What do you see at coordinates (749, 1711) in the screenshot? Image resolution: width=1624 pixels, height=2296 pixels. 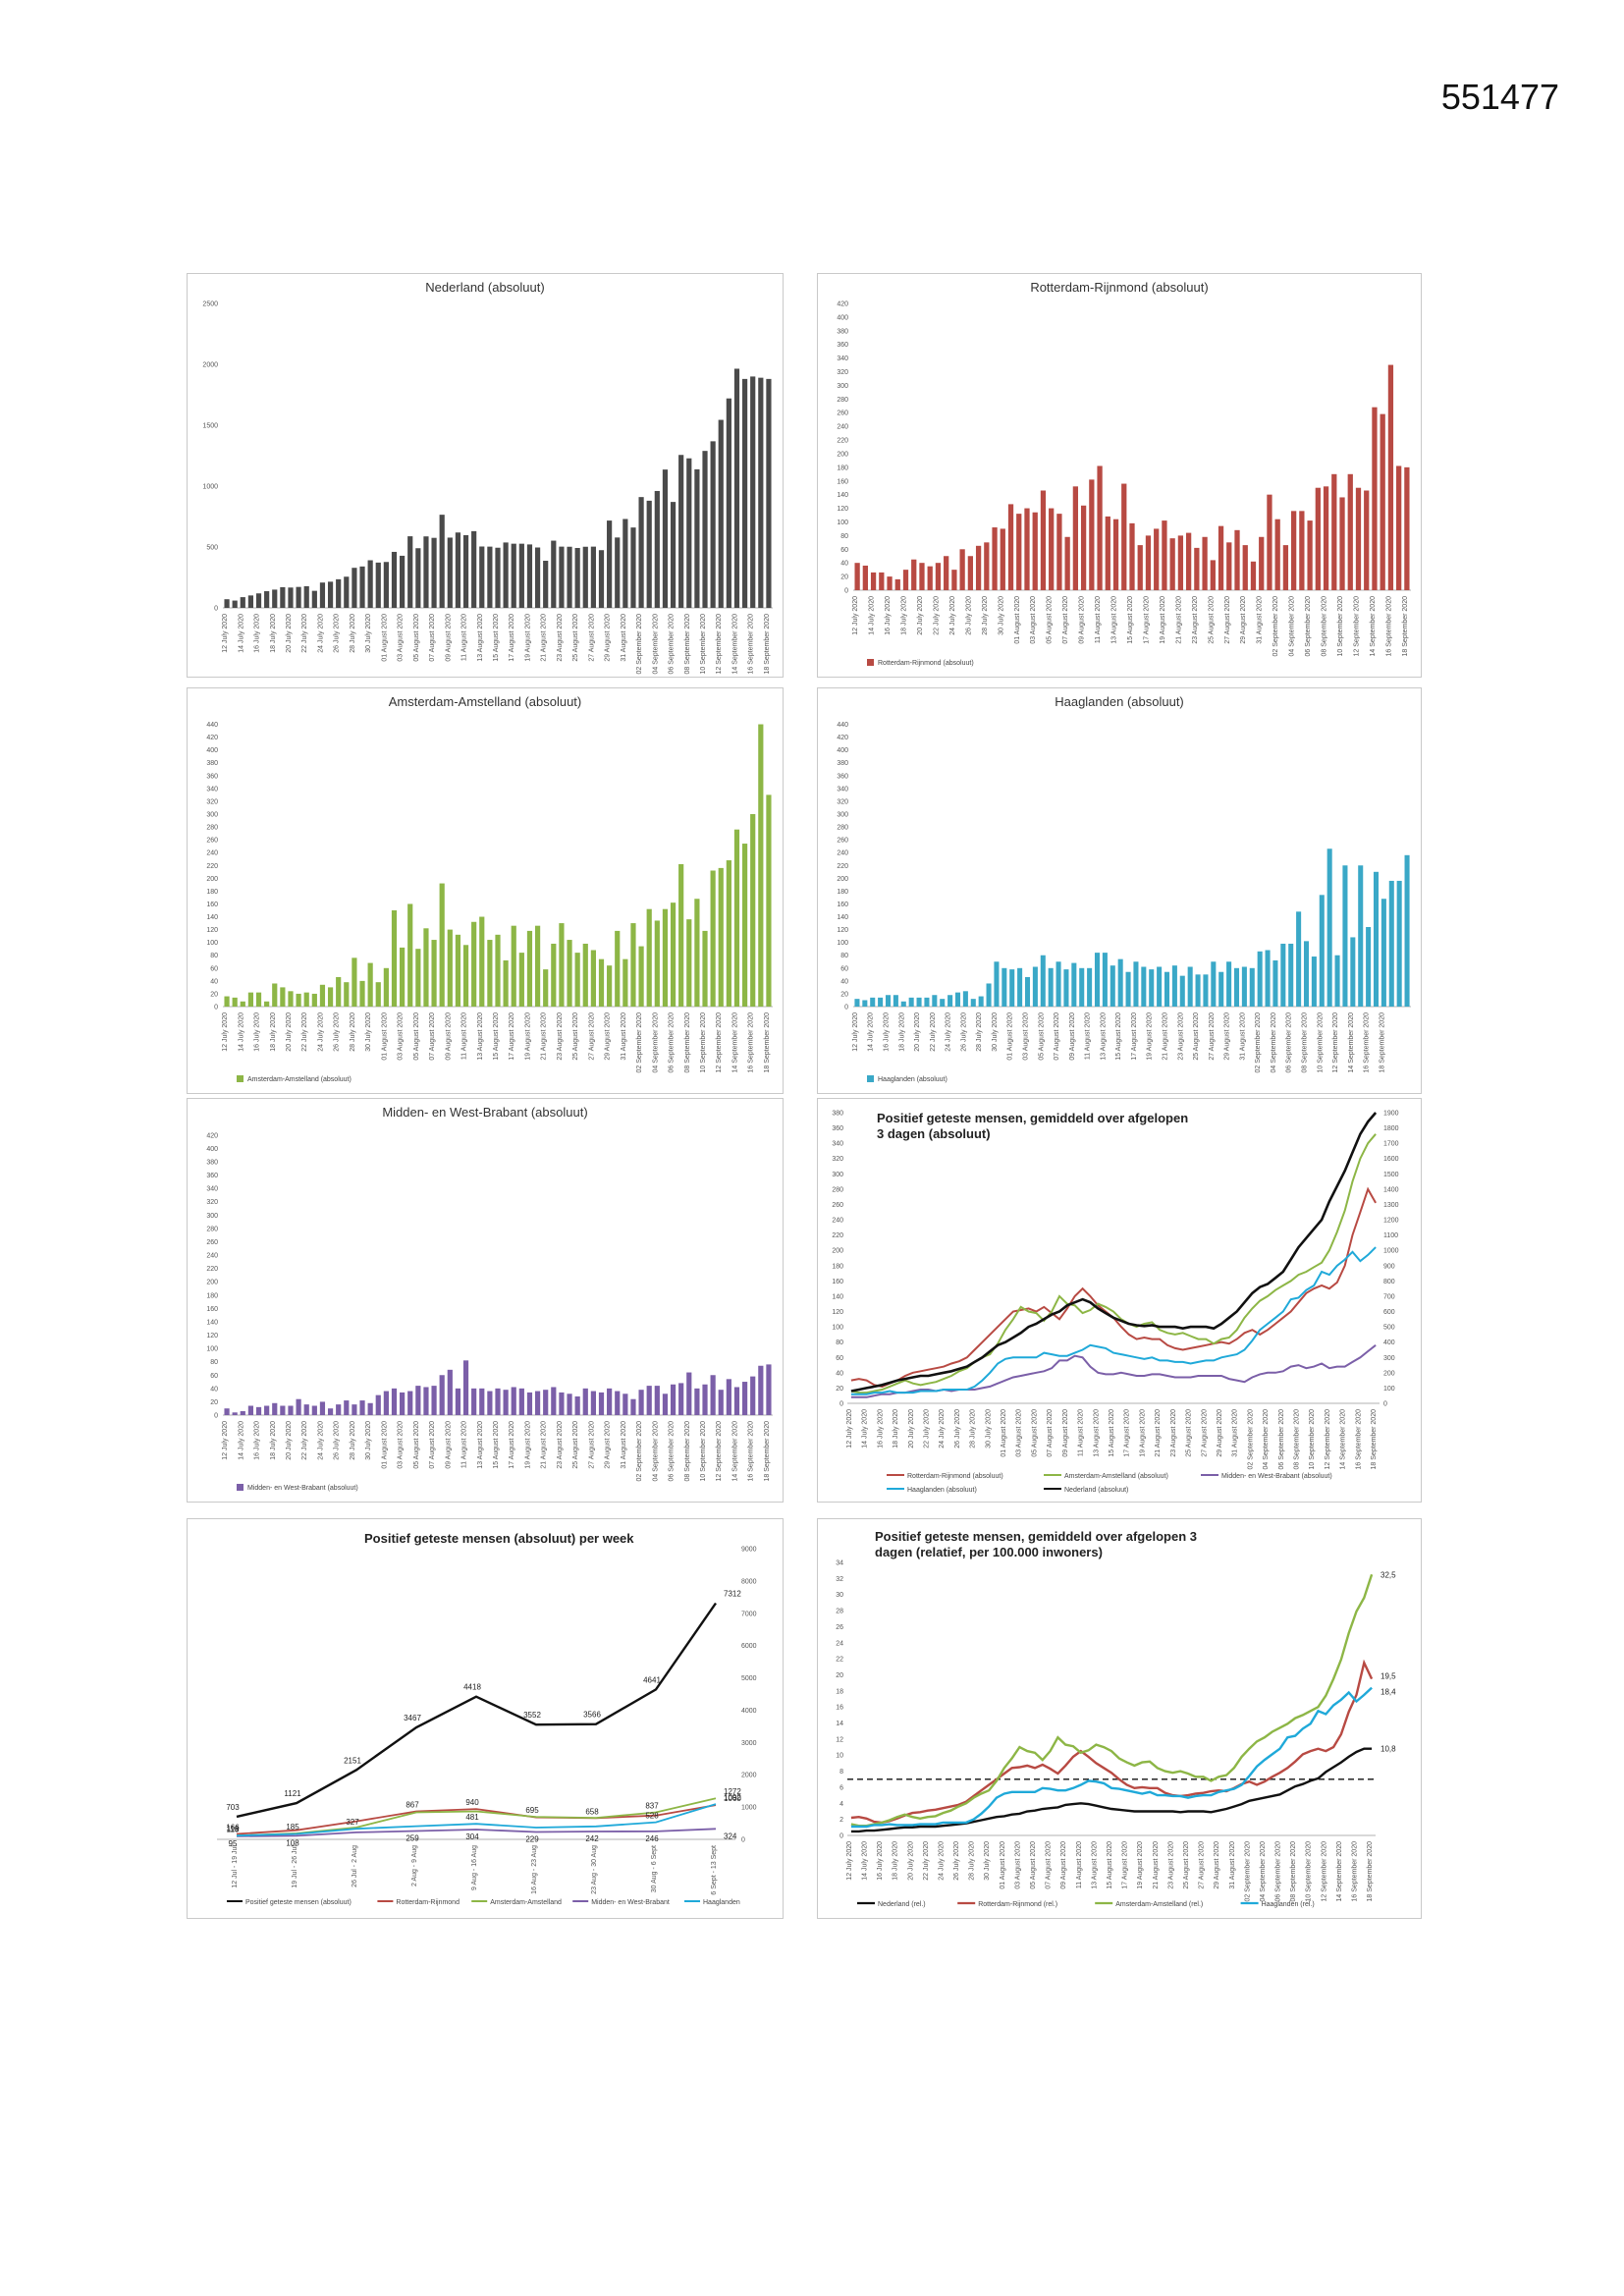 I see `y-tick-label: 4000` at bounding box center [749, 1711].